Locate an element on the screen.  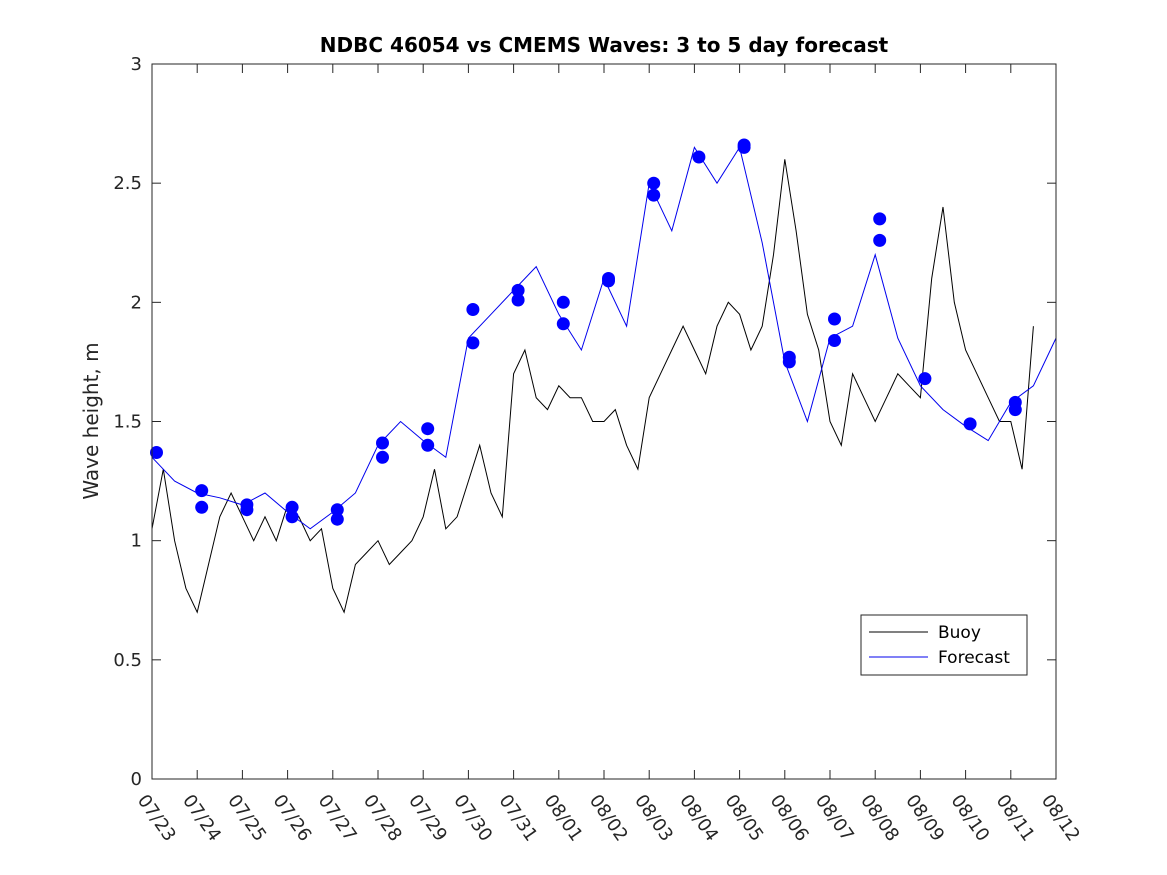
y-tick-label: 3 is located at coordinates (136, 64).